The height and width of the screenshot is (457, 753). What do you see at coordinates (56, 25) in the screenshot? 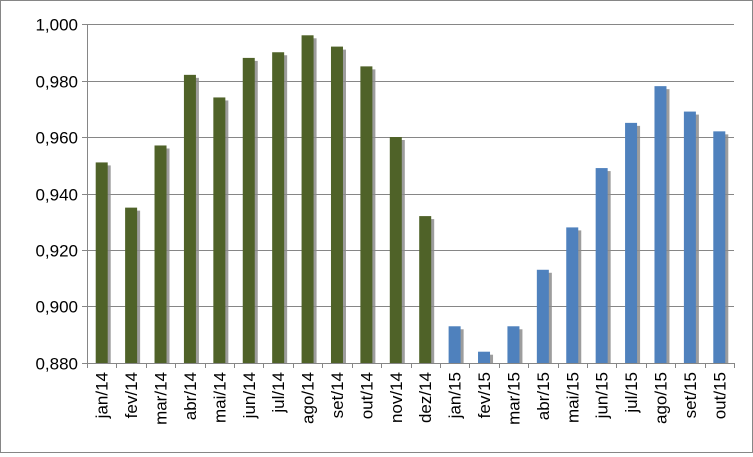
I see `y-tick-label: 1,000` at bounding box center [56, 25].